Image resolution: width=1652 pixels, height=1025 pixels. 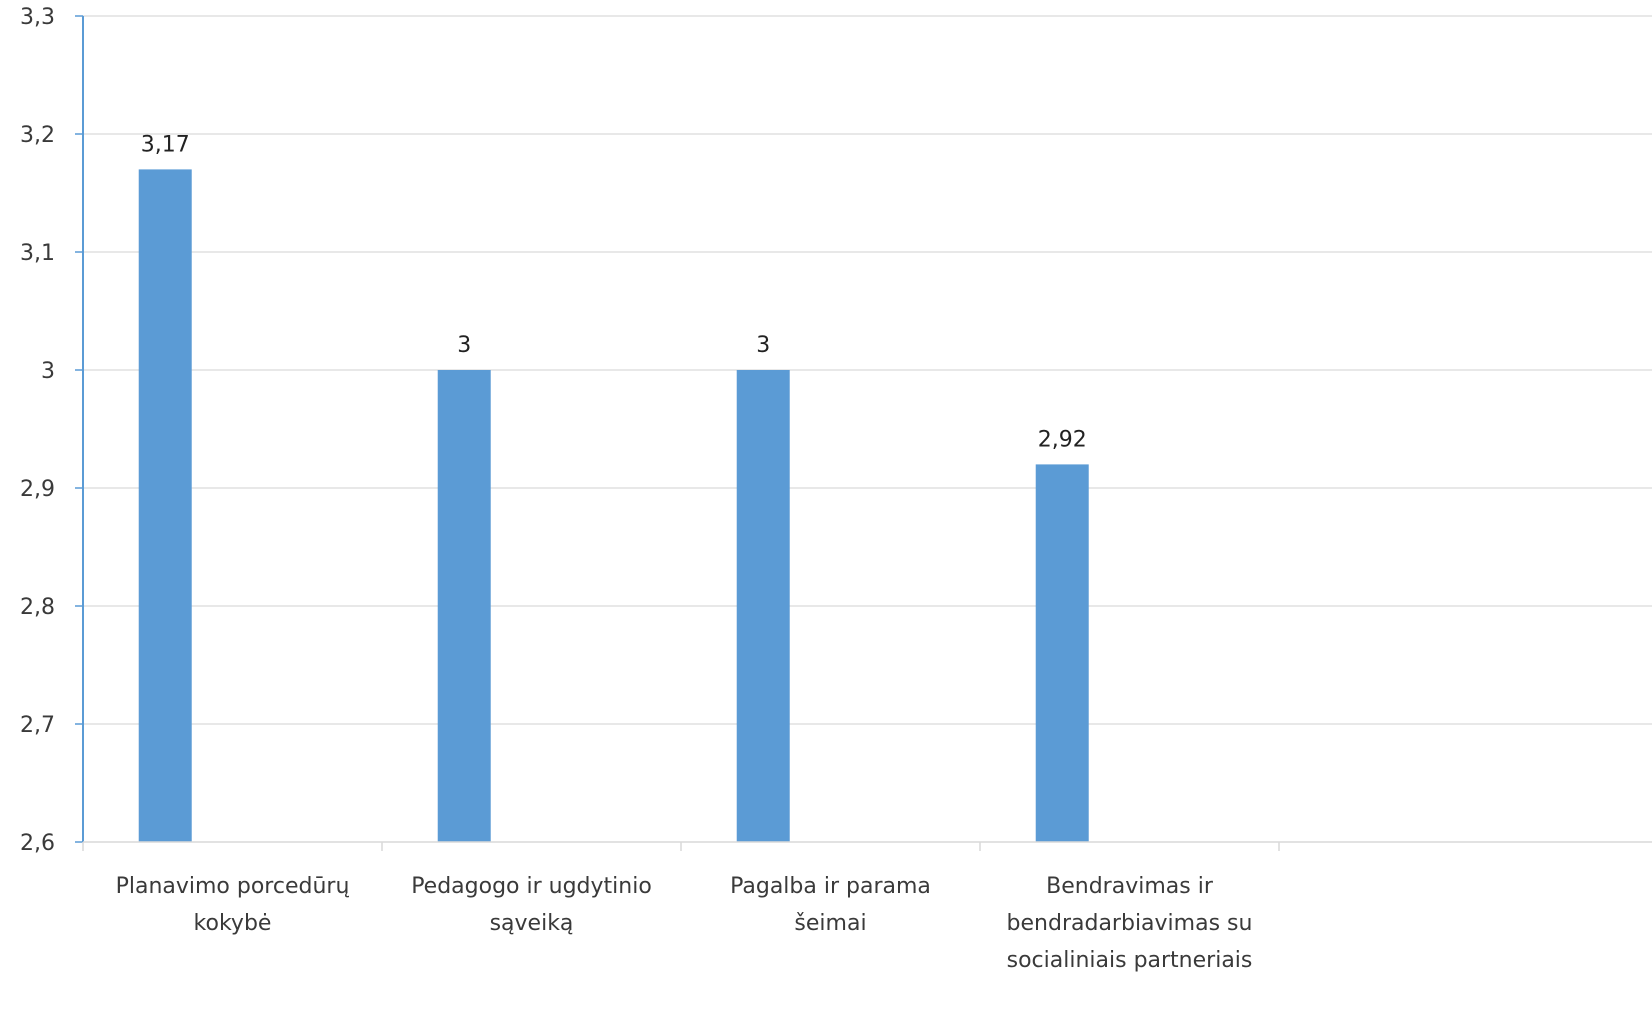 What do you see at coordinates (233, 905) in the screenshot?
I see `x-category-label: Planavimo porcedūrų kokybė` at bounding box center [233, 905].